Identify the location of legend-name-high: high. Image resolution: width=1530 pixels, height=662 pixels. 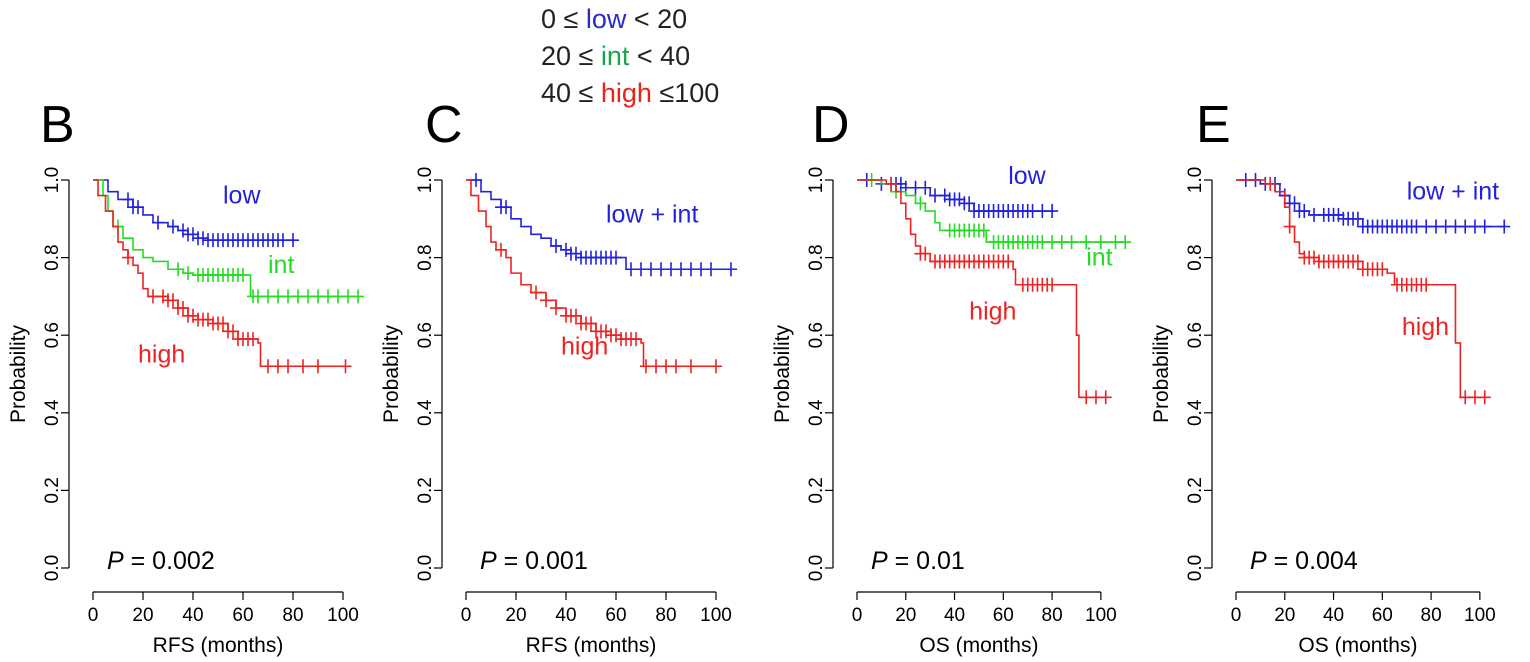
(626, 93).